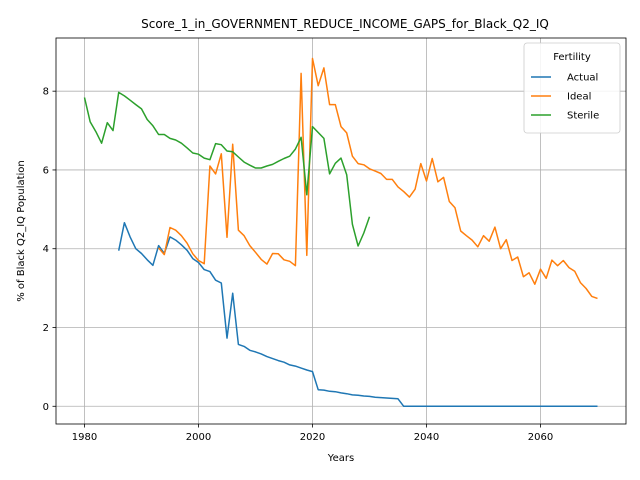  What do you see at coordinates (540, 437) in the screenshot?
I see `x-tick-label: 2060` at bounding box center [540, 437].